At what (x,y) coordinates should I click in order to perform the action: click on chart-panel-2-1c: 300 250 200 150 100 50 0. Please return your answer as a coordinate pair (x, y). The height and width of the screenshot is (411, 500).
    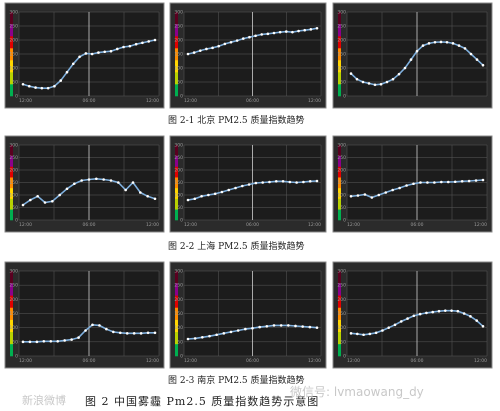
    Looking at the image, I should click on (412, 55).